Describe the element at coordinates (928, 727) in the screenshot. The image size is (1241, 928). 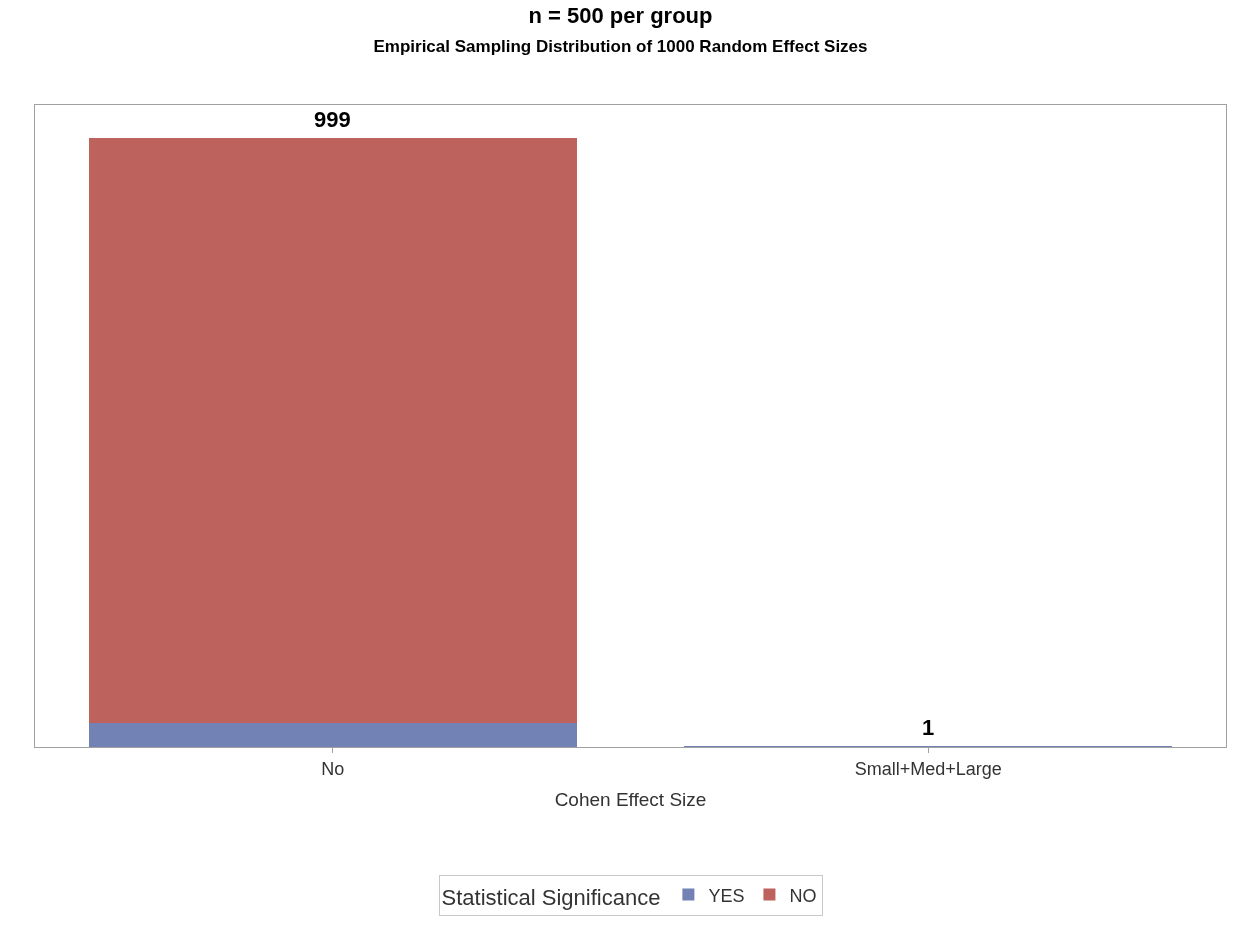
I see `total-label: 1` at that location.